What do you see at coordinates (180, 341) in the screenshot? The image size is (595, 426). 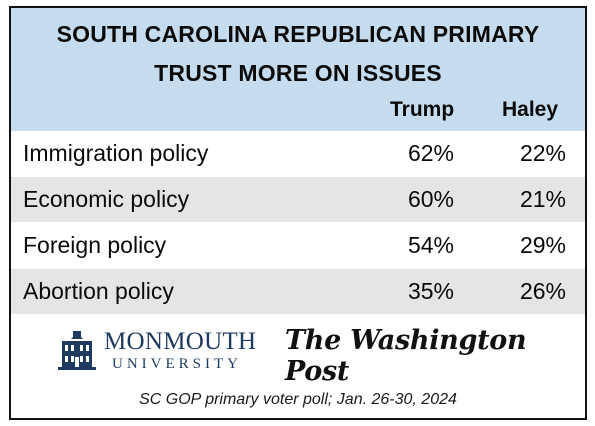 I see `monmouth-logo-name: MONMOUTH` at bounding box center [180, 341].